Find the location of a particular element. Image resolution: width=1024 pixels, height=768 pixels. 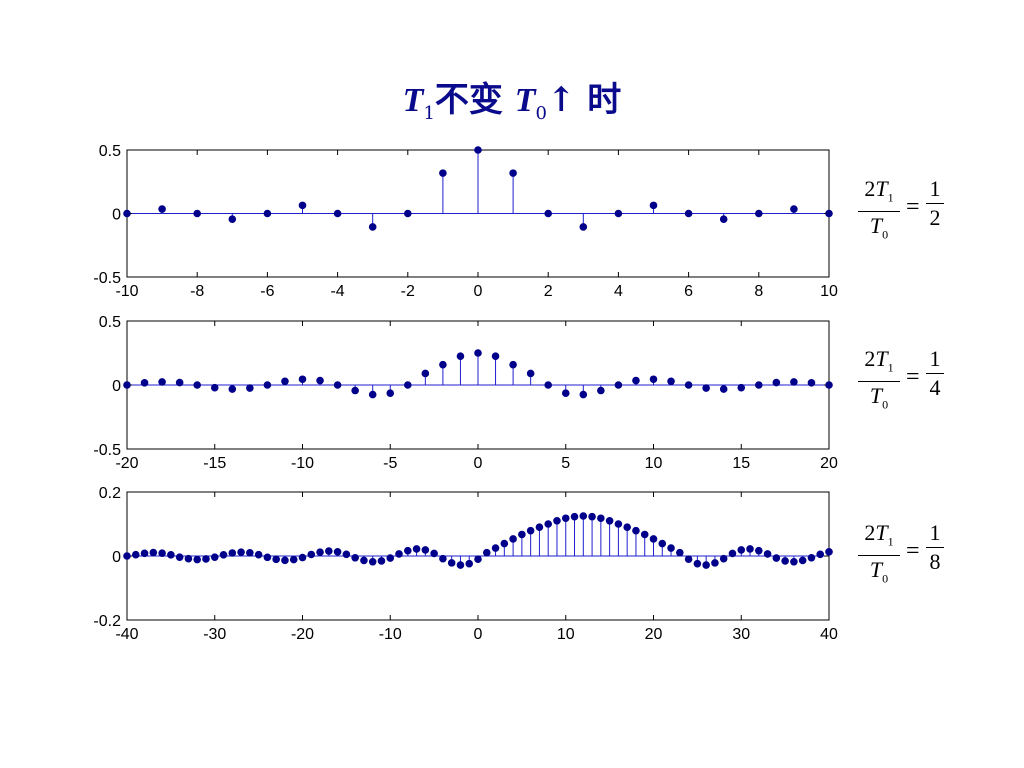

x-tick-label: 5 is located at coordinates (565, 463).